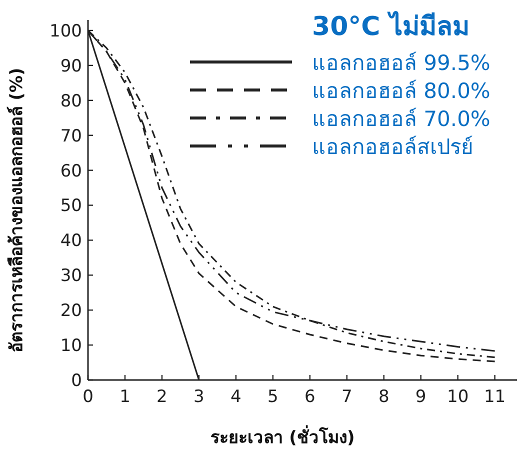 The image size is (529, 459). I want to click on y-tick-label: 30, so click(71, 276).